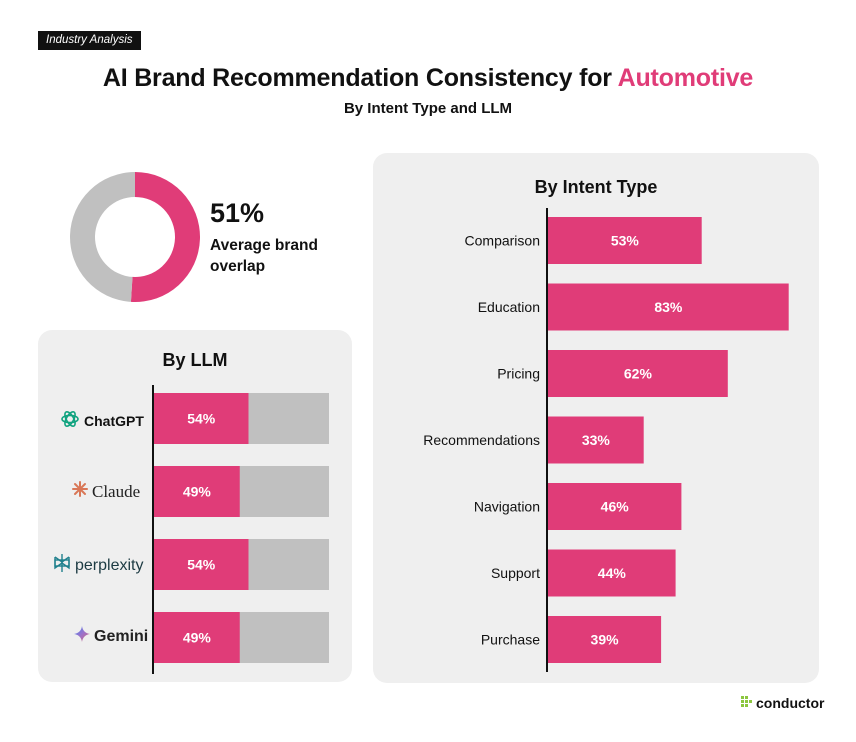 This screenshot has height=742, width=856. What do you see at coordinates (89, 40) in the screenshot?
I see `industry-analysis-tag: Industry Analysis` at bounding box center [89, 40].